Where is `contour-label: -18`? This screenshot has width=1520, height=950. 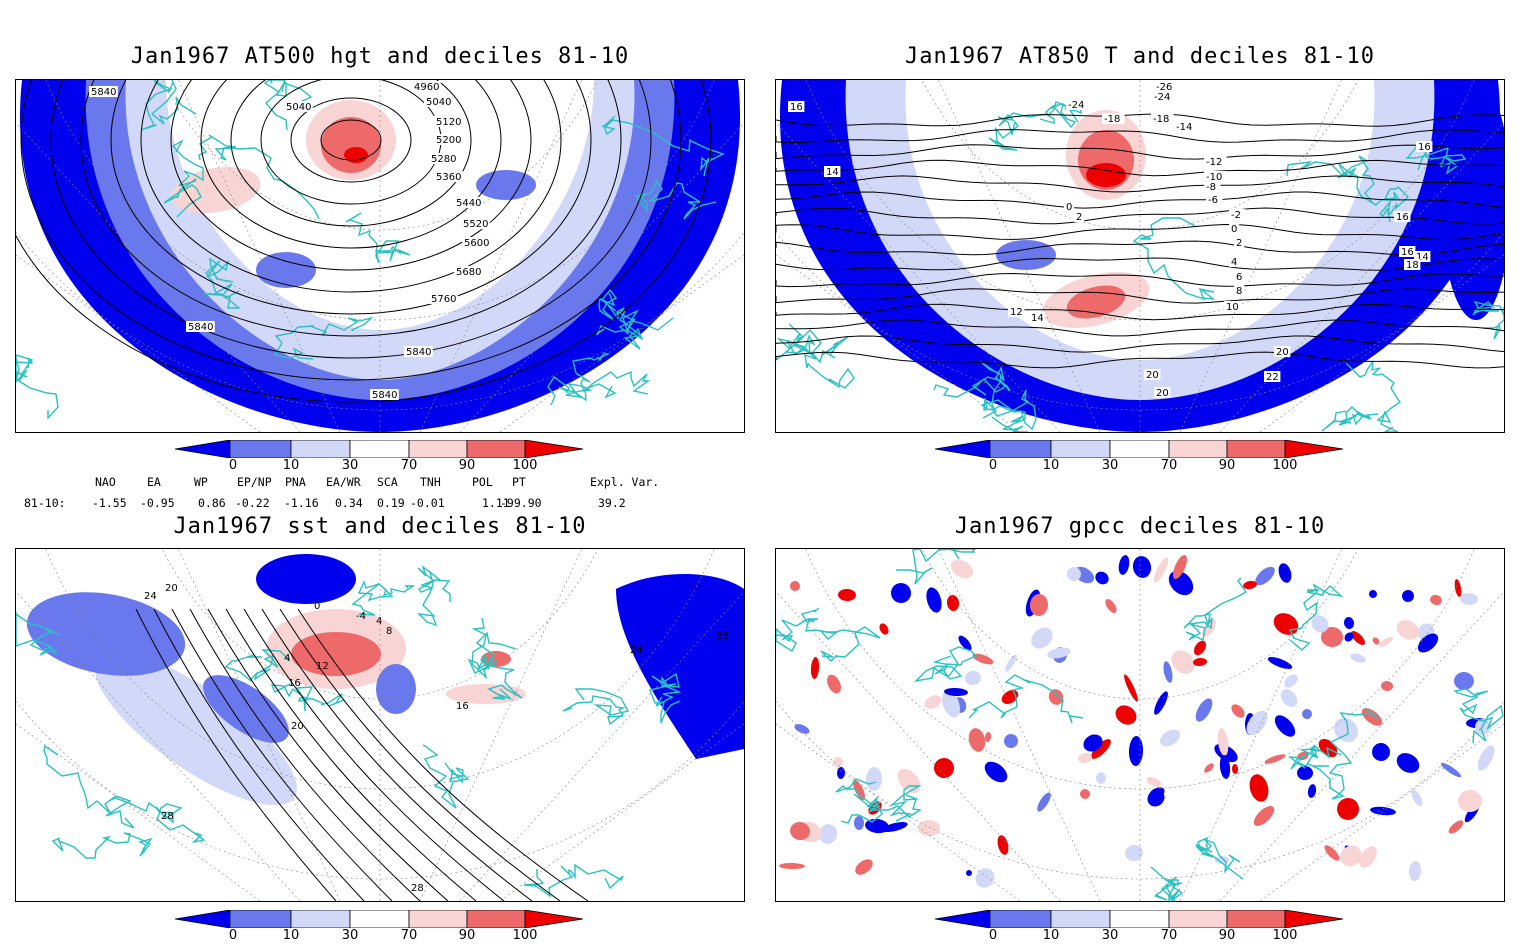 contour-label: -18 is located at coordinates (1112, 119).